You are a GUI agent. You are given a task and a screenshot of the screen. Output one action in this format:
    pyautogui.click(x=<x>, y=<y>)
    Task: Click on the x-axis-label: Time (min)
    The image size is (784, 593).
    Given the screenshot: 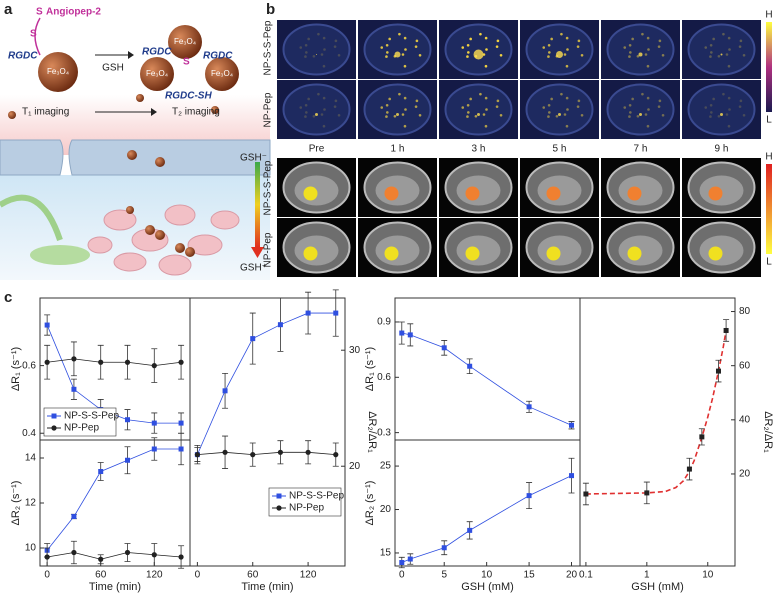 What is the action you would take?
    pyautogui.click(x=267, y=587)
    